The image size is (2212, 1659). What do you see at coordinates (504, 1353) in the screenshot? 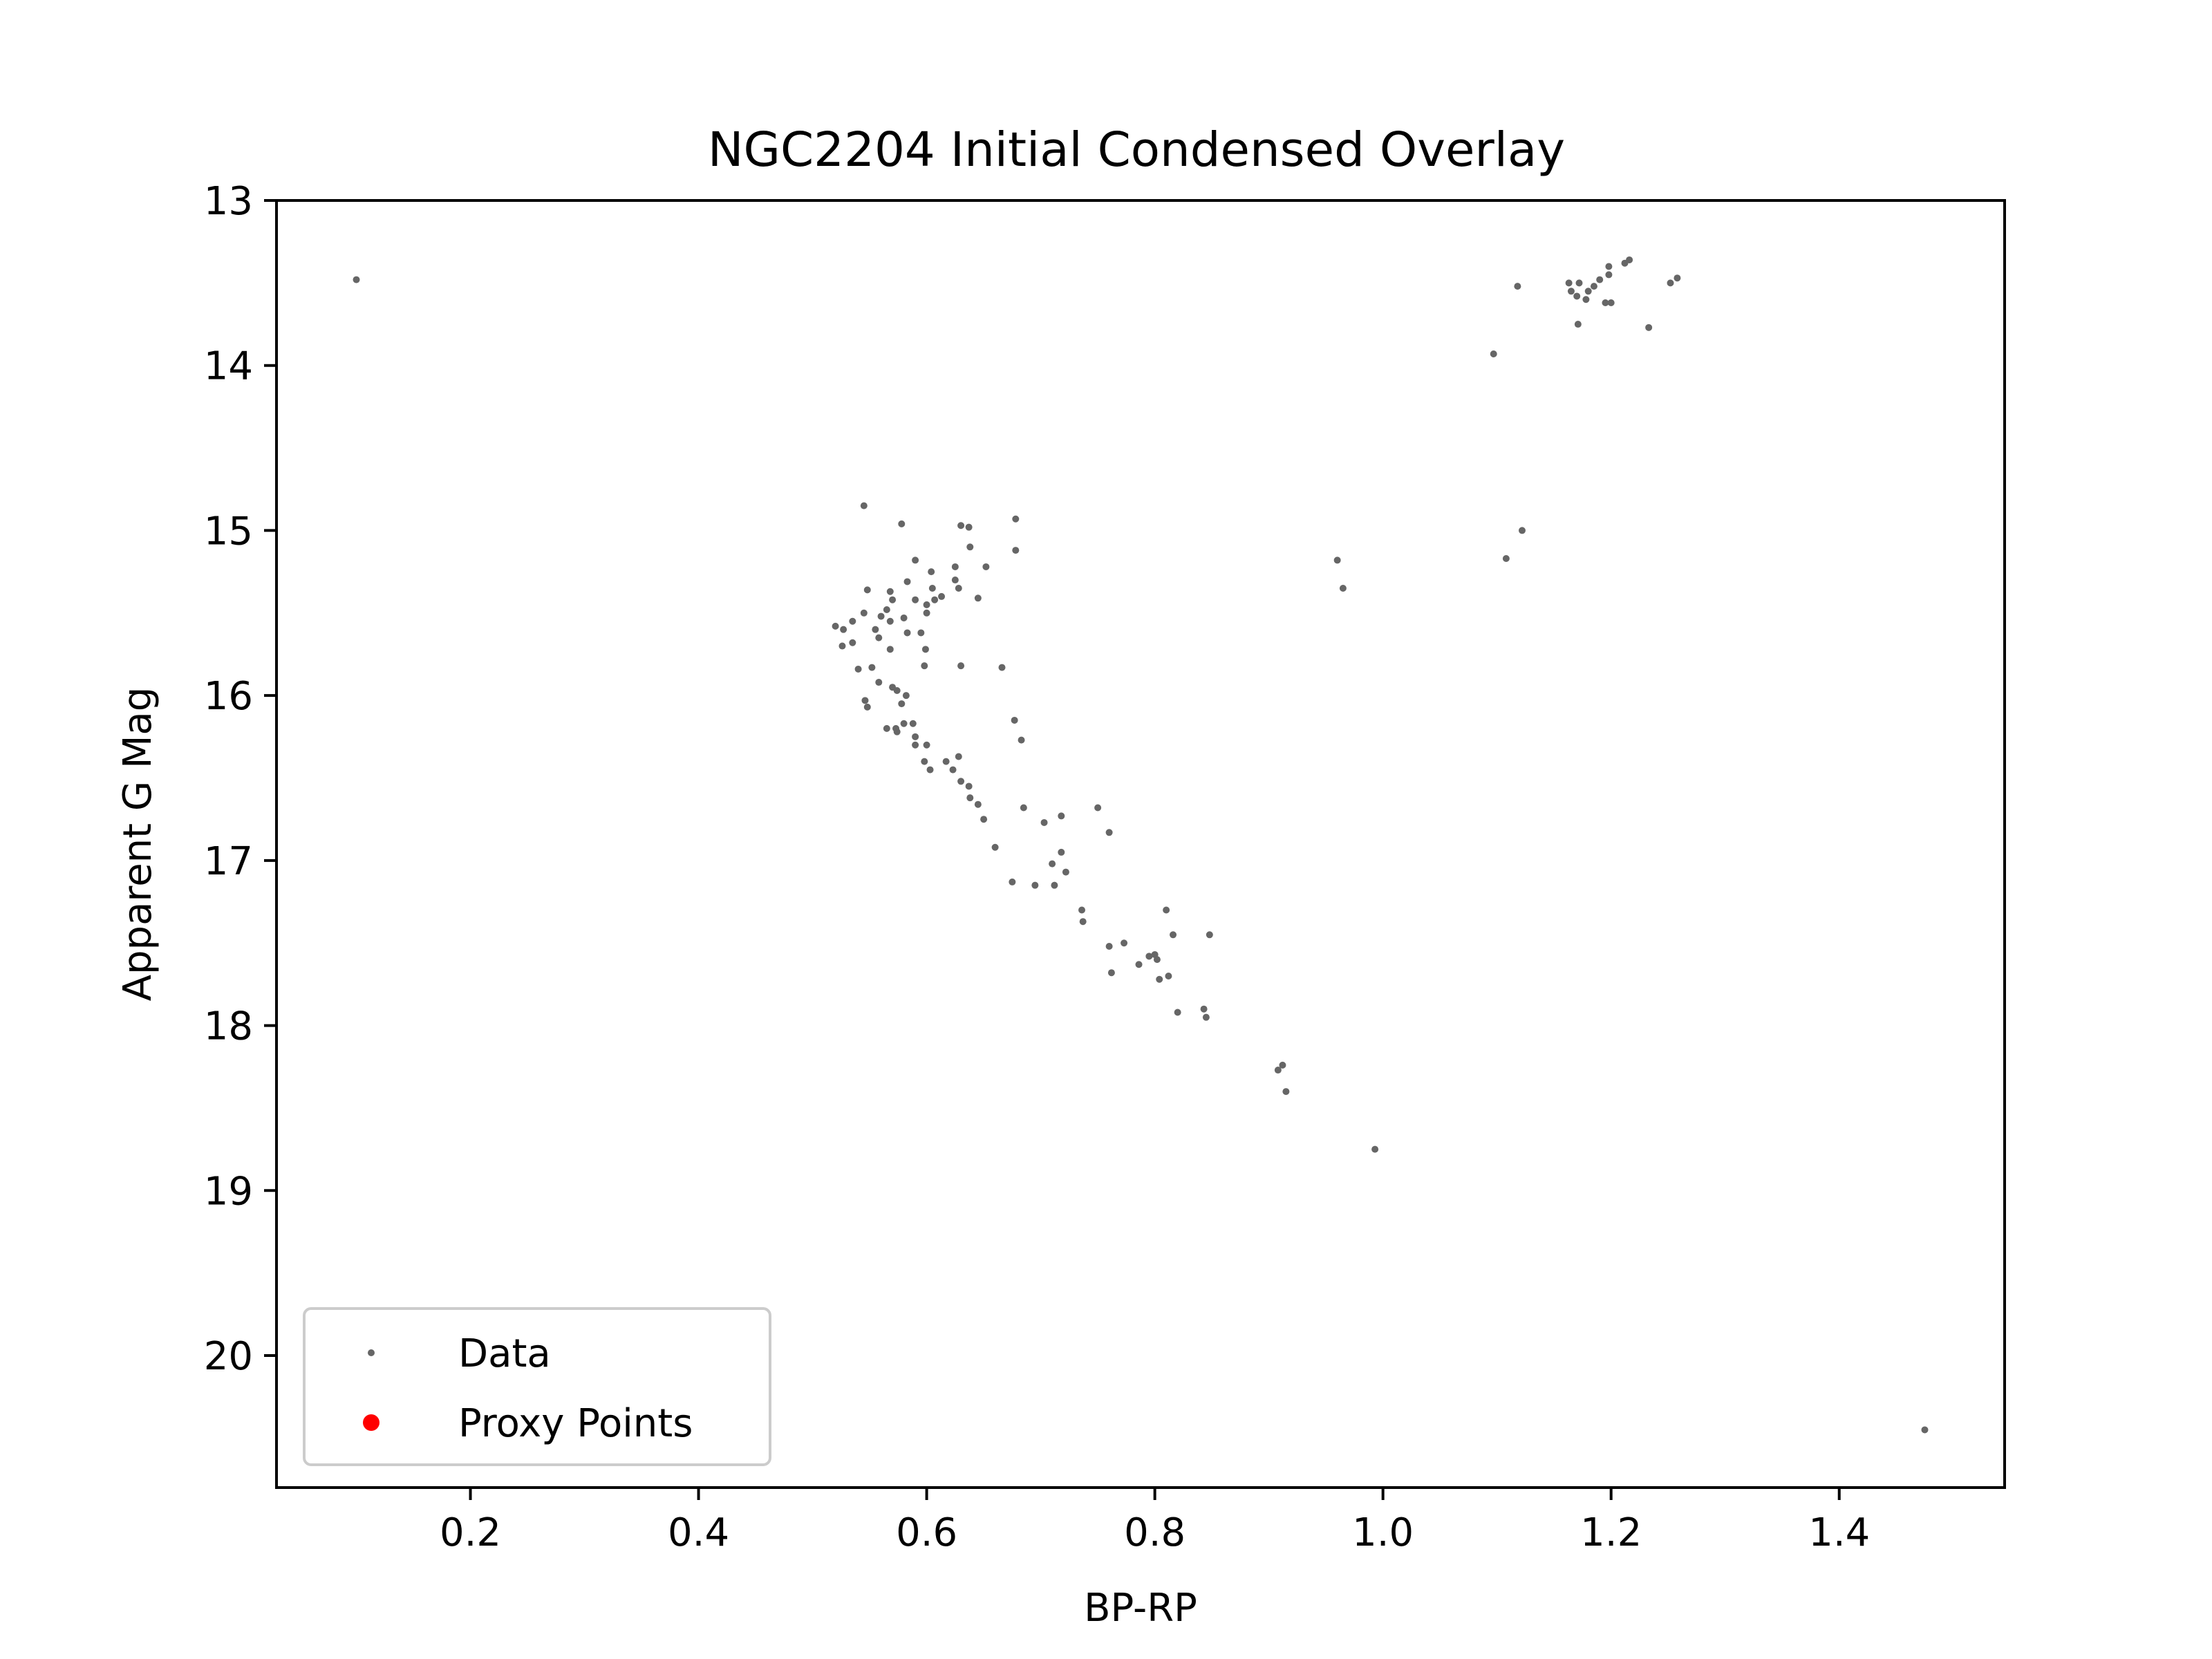
I see `legend-label-data: Data` at bounding box center [504, 1353].